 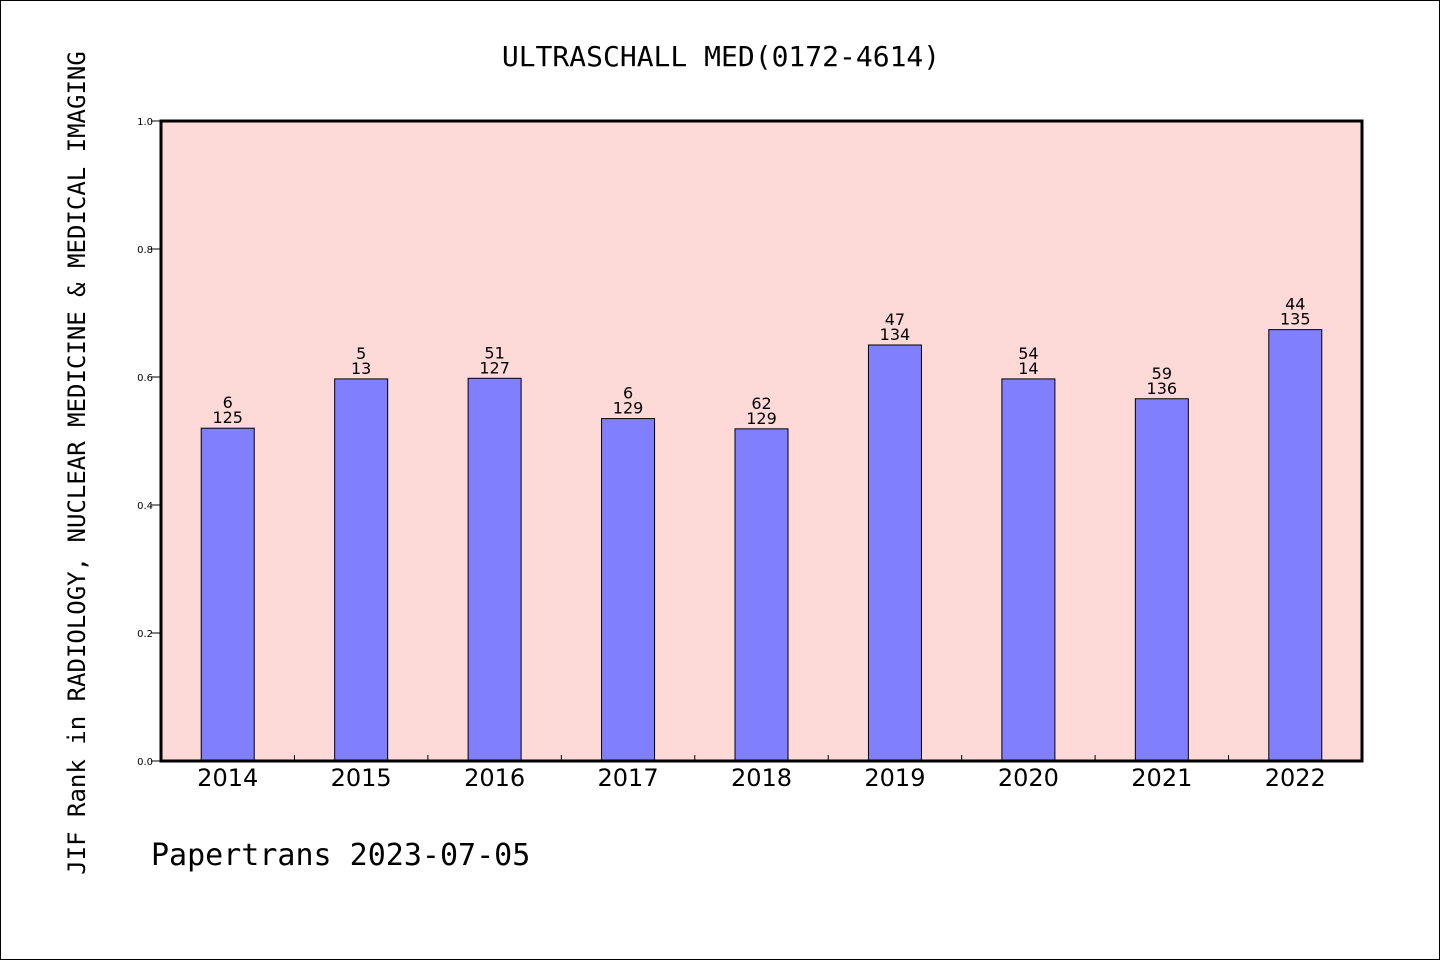 I want to click on bar-total-label: 135, so click(x=1295, y=319).